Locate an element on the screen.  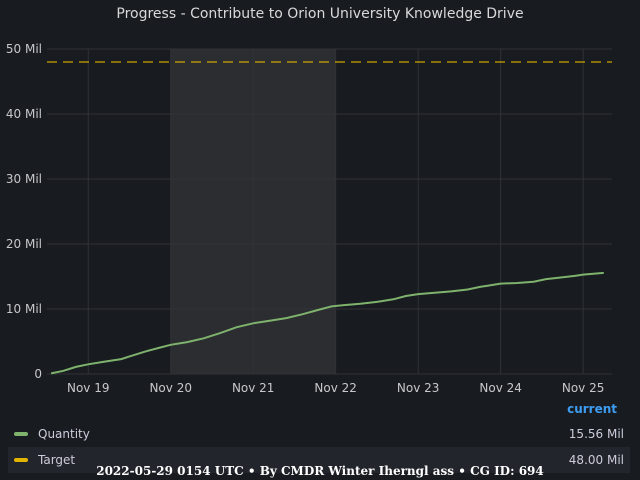
legend-item-target: Target 48.00 Mil is located at coordinates (319, 460).